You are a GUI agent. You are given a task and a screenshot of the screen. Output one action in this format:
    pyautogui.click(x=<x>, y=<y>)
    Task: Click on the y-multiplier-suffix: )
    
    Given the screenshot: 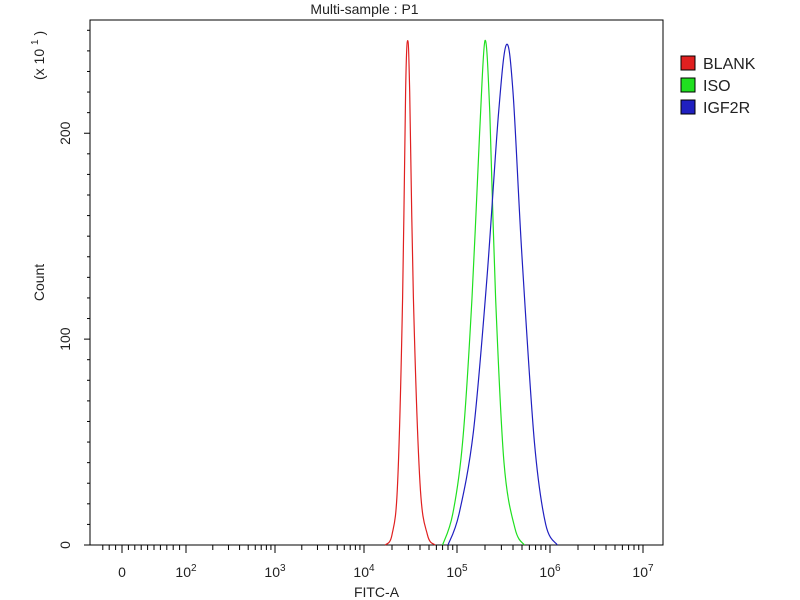 What is the action you would take?
    pyautogui.click(x=39, y=33)
    